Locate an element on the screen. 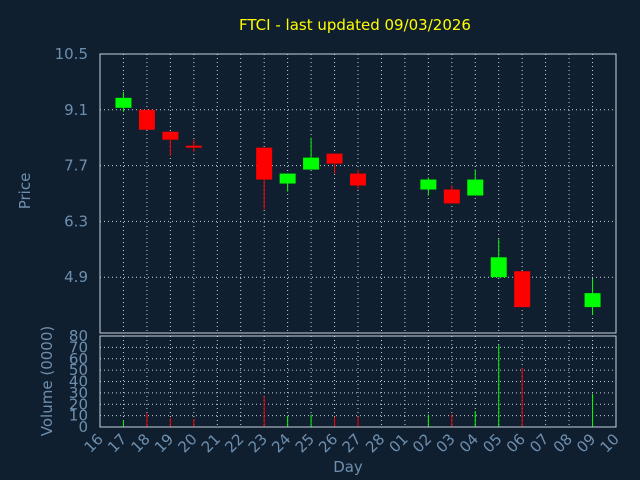 The image size is (640, 480). volume-tick-label: 30 is located at coordinates (78, 393).